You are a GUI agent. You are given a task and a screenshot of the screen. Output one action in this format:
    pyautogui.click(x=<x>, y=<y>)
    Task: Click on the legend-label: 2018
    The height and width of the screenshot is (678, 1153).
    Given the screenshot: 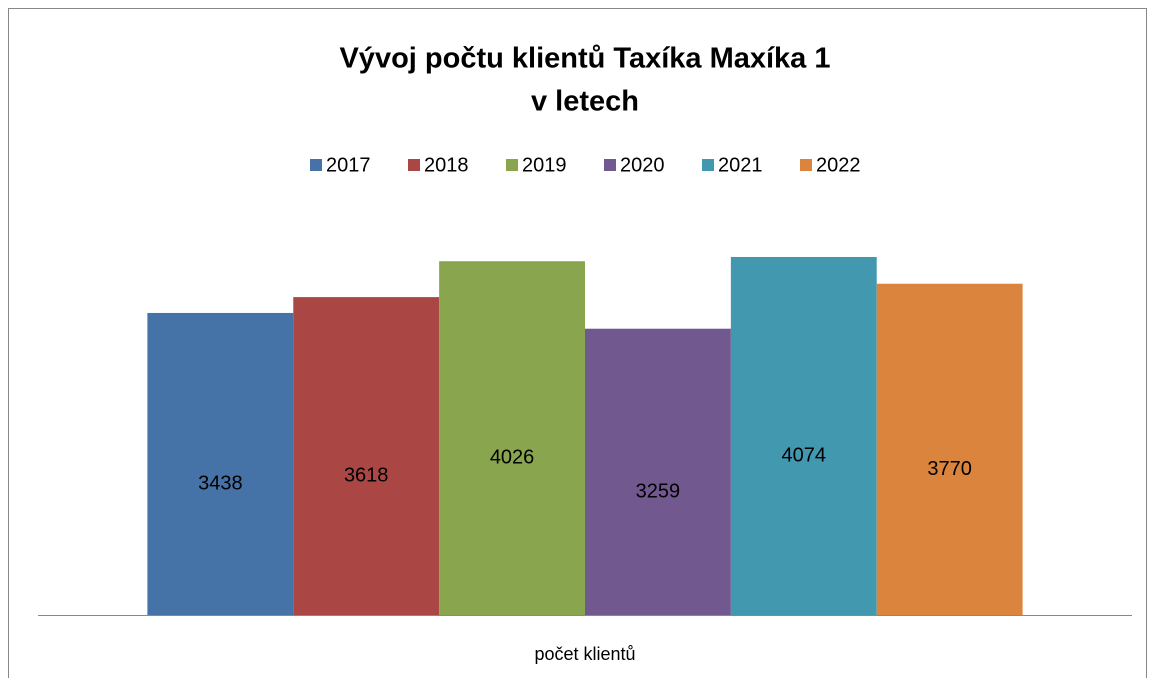 What is the action you would take?
    pyautogui.click(x=446, y=165)
    